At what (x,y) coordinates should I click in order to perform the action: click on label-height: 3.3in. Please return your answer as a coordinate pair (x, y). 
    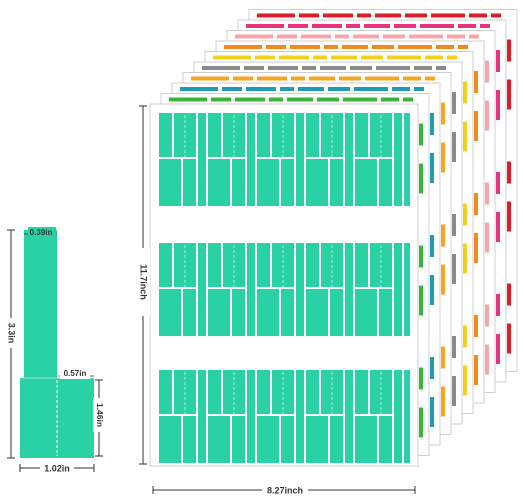
    Looking at the image, I should click on (12, 333).